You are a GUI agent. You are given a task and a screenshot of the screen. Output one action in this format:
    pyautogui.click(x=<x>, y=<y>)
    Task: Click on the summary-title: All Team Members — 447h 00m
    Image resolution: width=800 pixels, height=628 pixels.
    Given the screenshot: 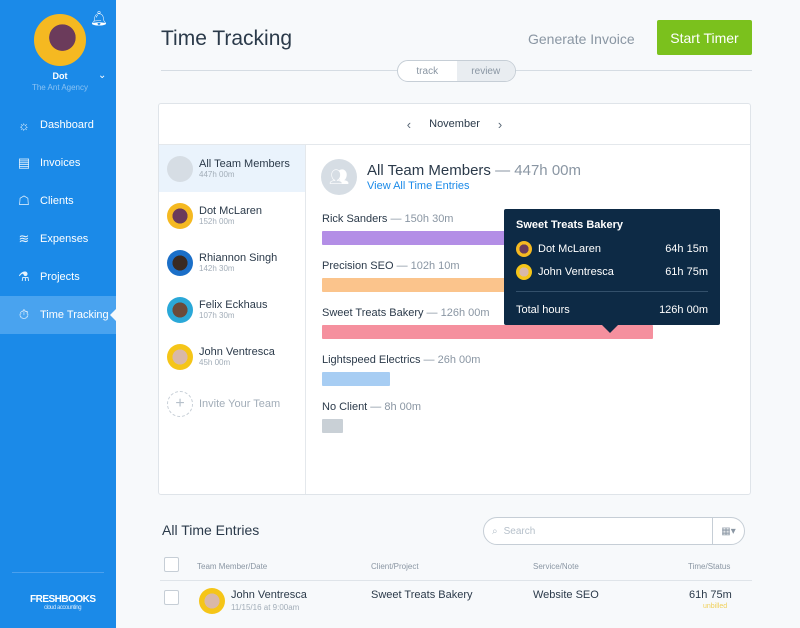 What is the action you would take?
    pyautogui.click(x=474, y=170)
    